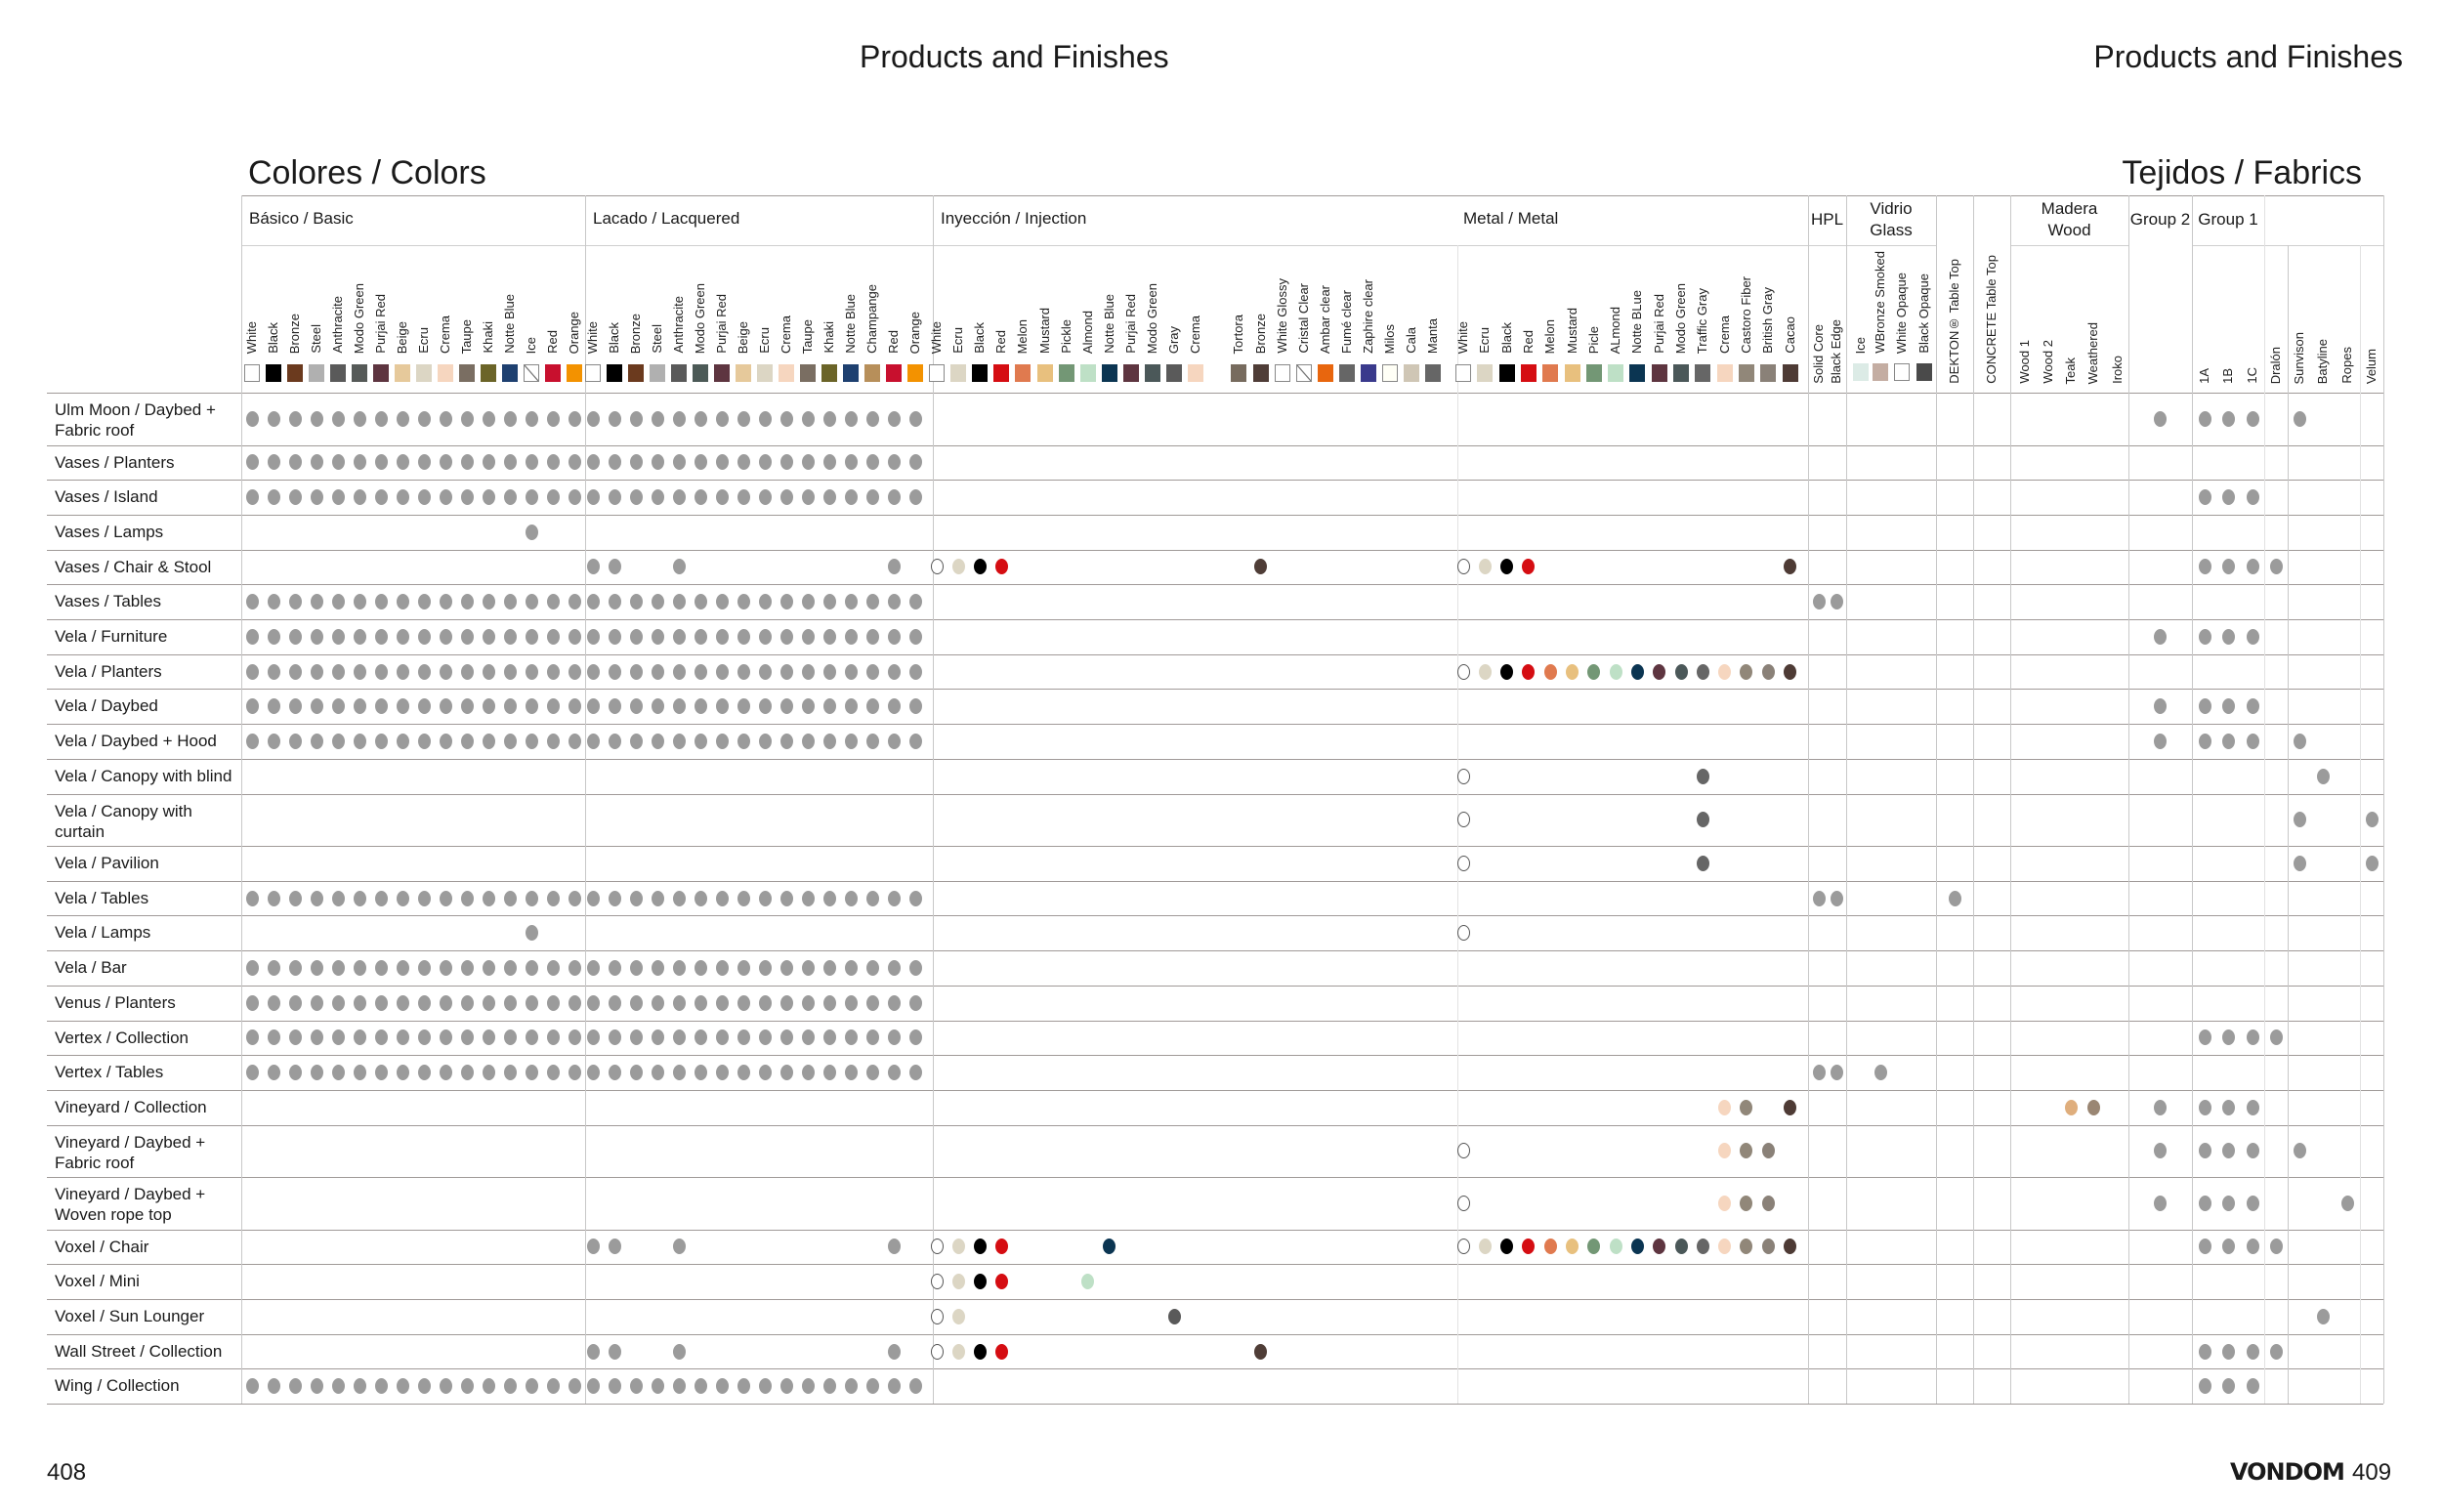  I want to click on header-bottom-border, so click(1215, 393).